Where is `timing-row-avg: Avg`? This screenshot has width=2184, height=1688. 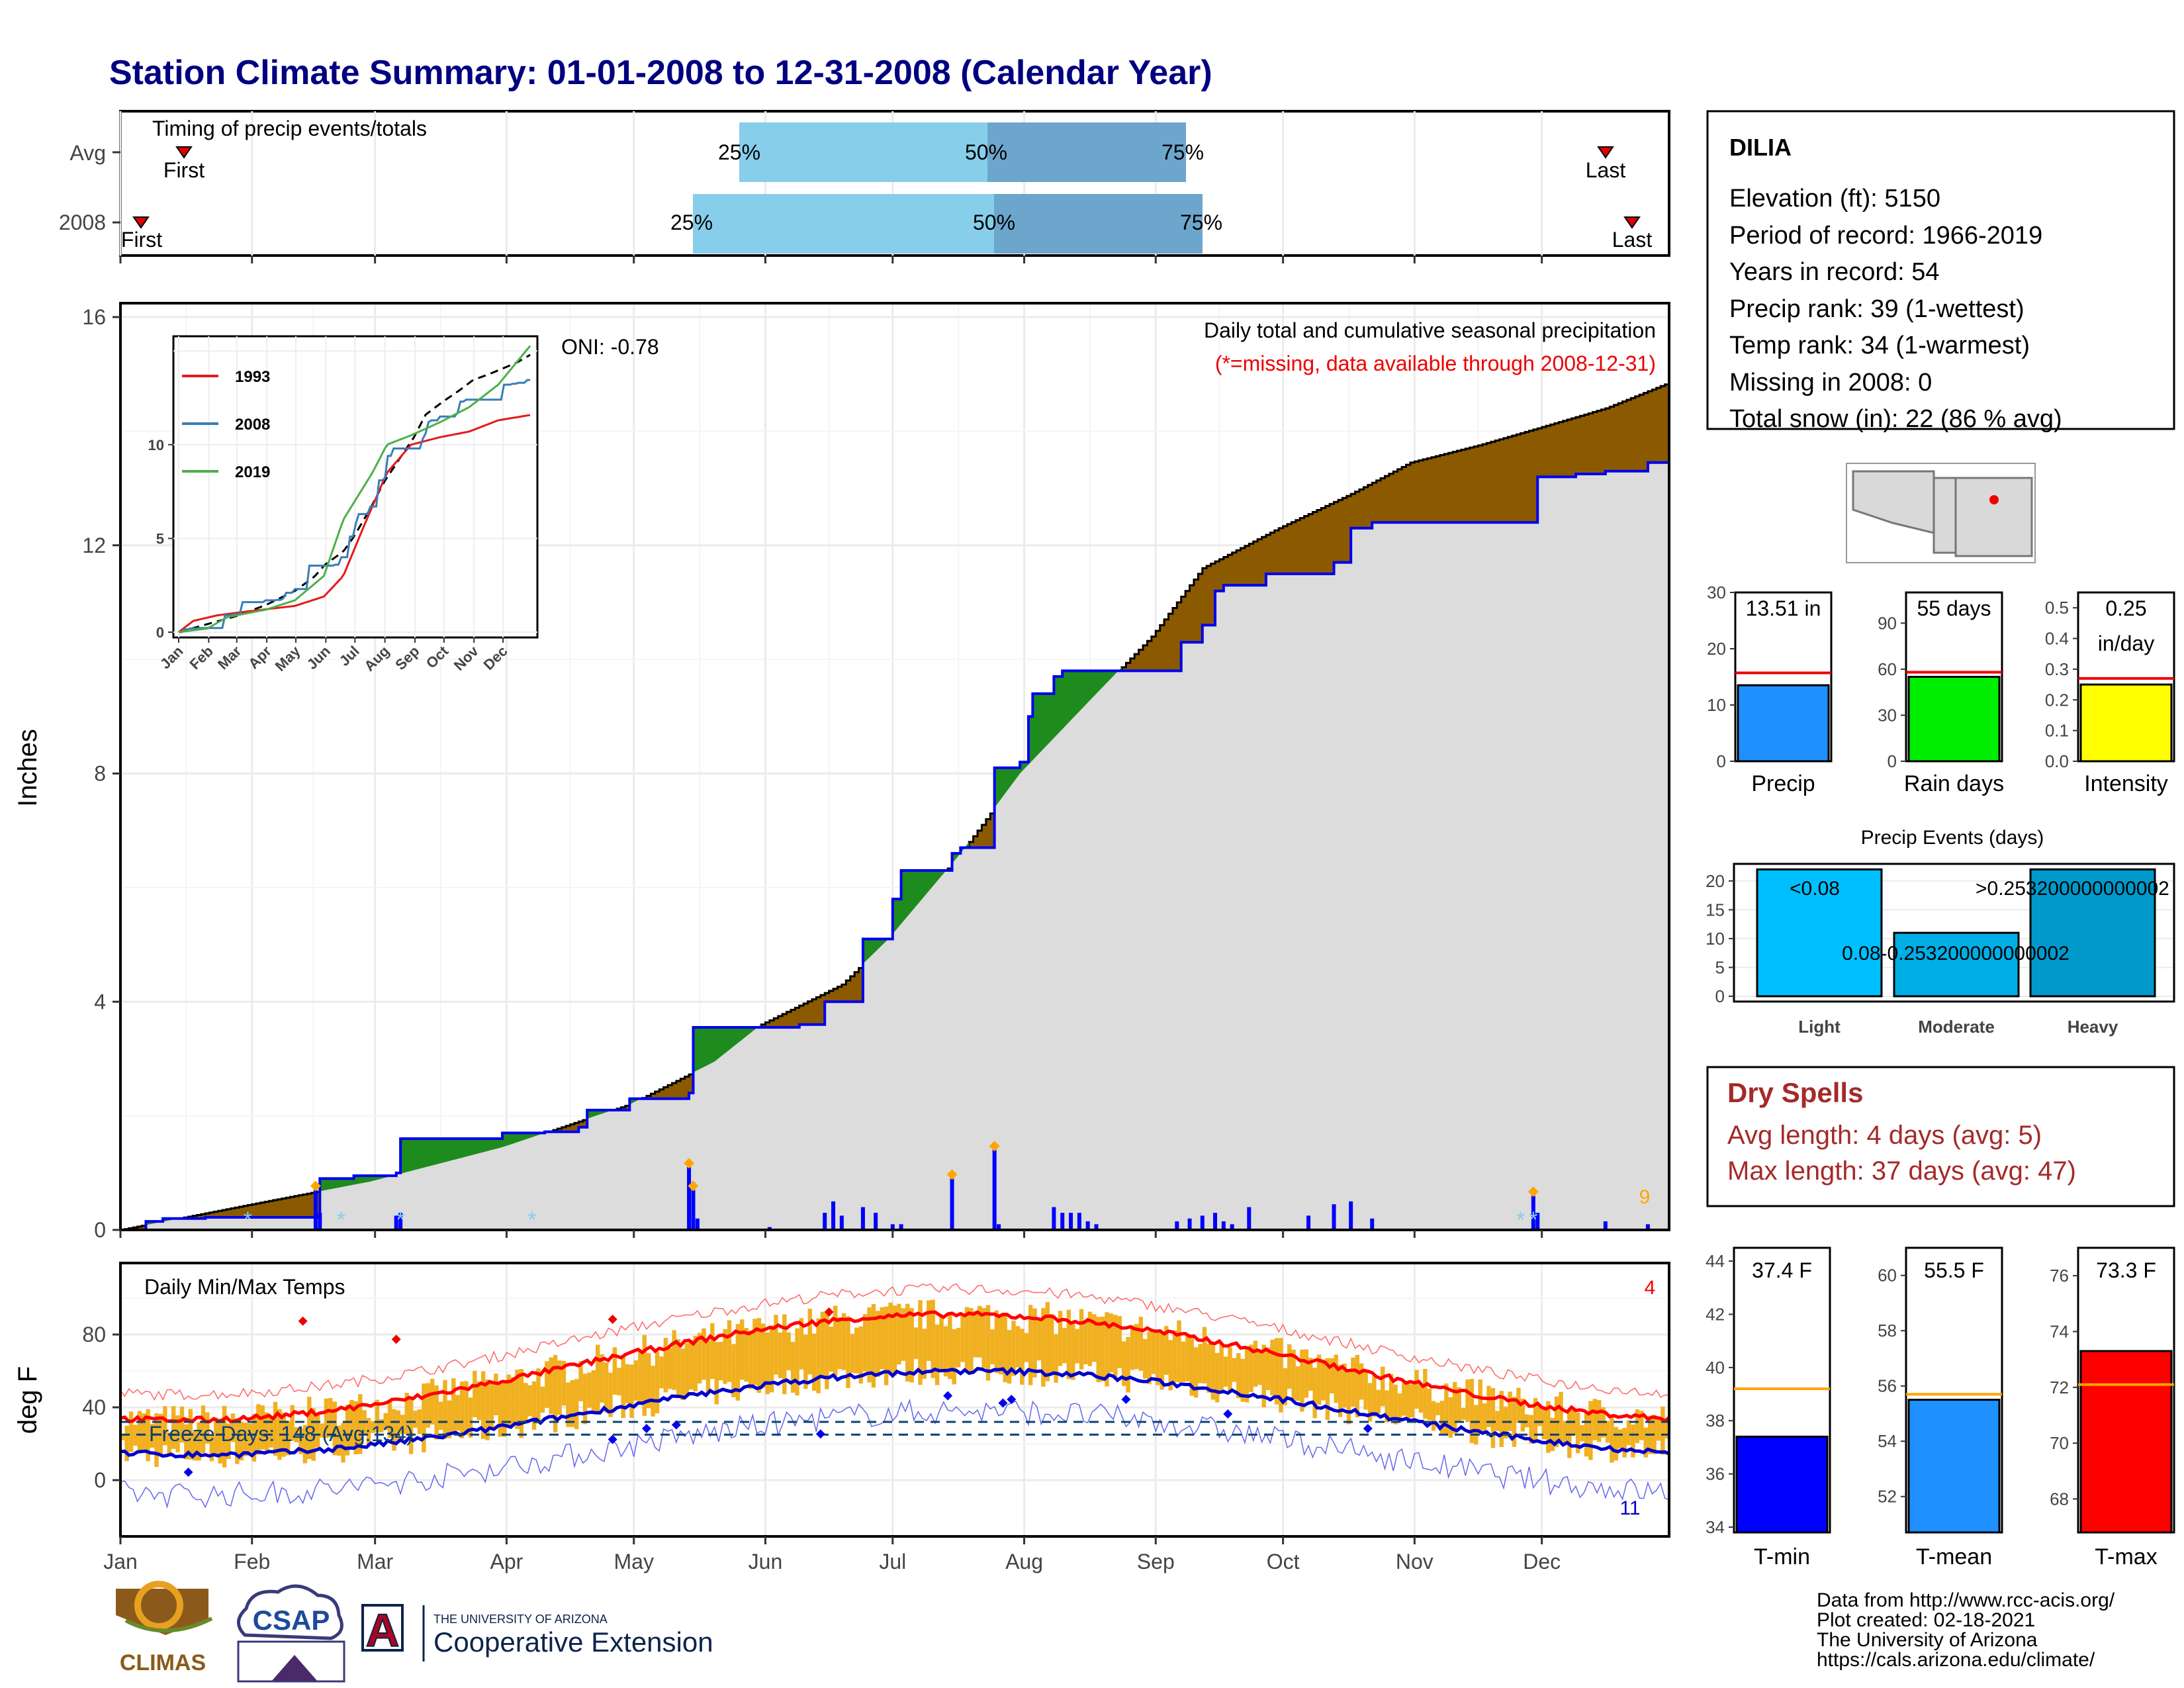
timing-row-avg: Avg is located at coordinates (87, 153).